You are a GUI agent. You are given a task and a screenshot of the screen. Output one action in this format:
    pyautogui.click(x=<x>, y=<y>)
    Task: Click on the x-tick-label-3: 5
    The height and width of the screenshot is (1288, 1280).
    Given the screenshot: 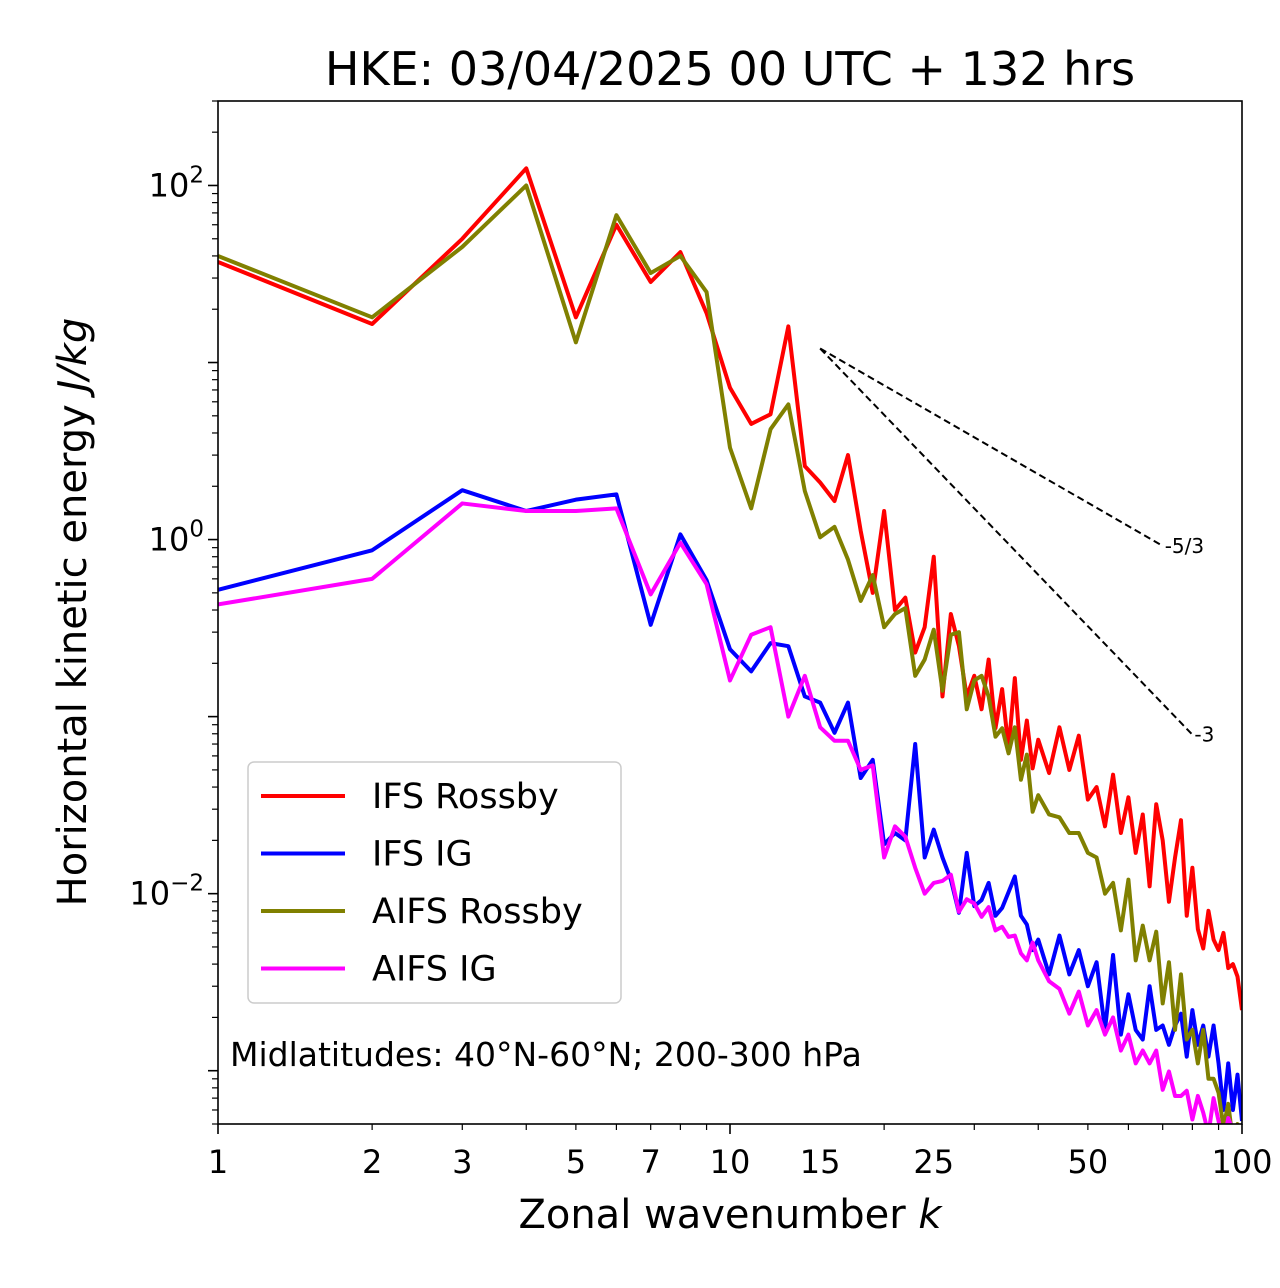 What is the action you would take?
    pyautogui.click(x=576, y=1162)
    